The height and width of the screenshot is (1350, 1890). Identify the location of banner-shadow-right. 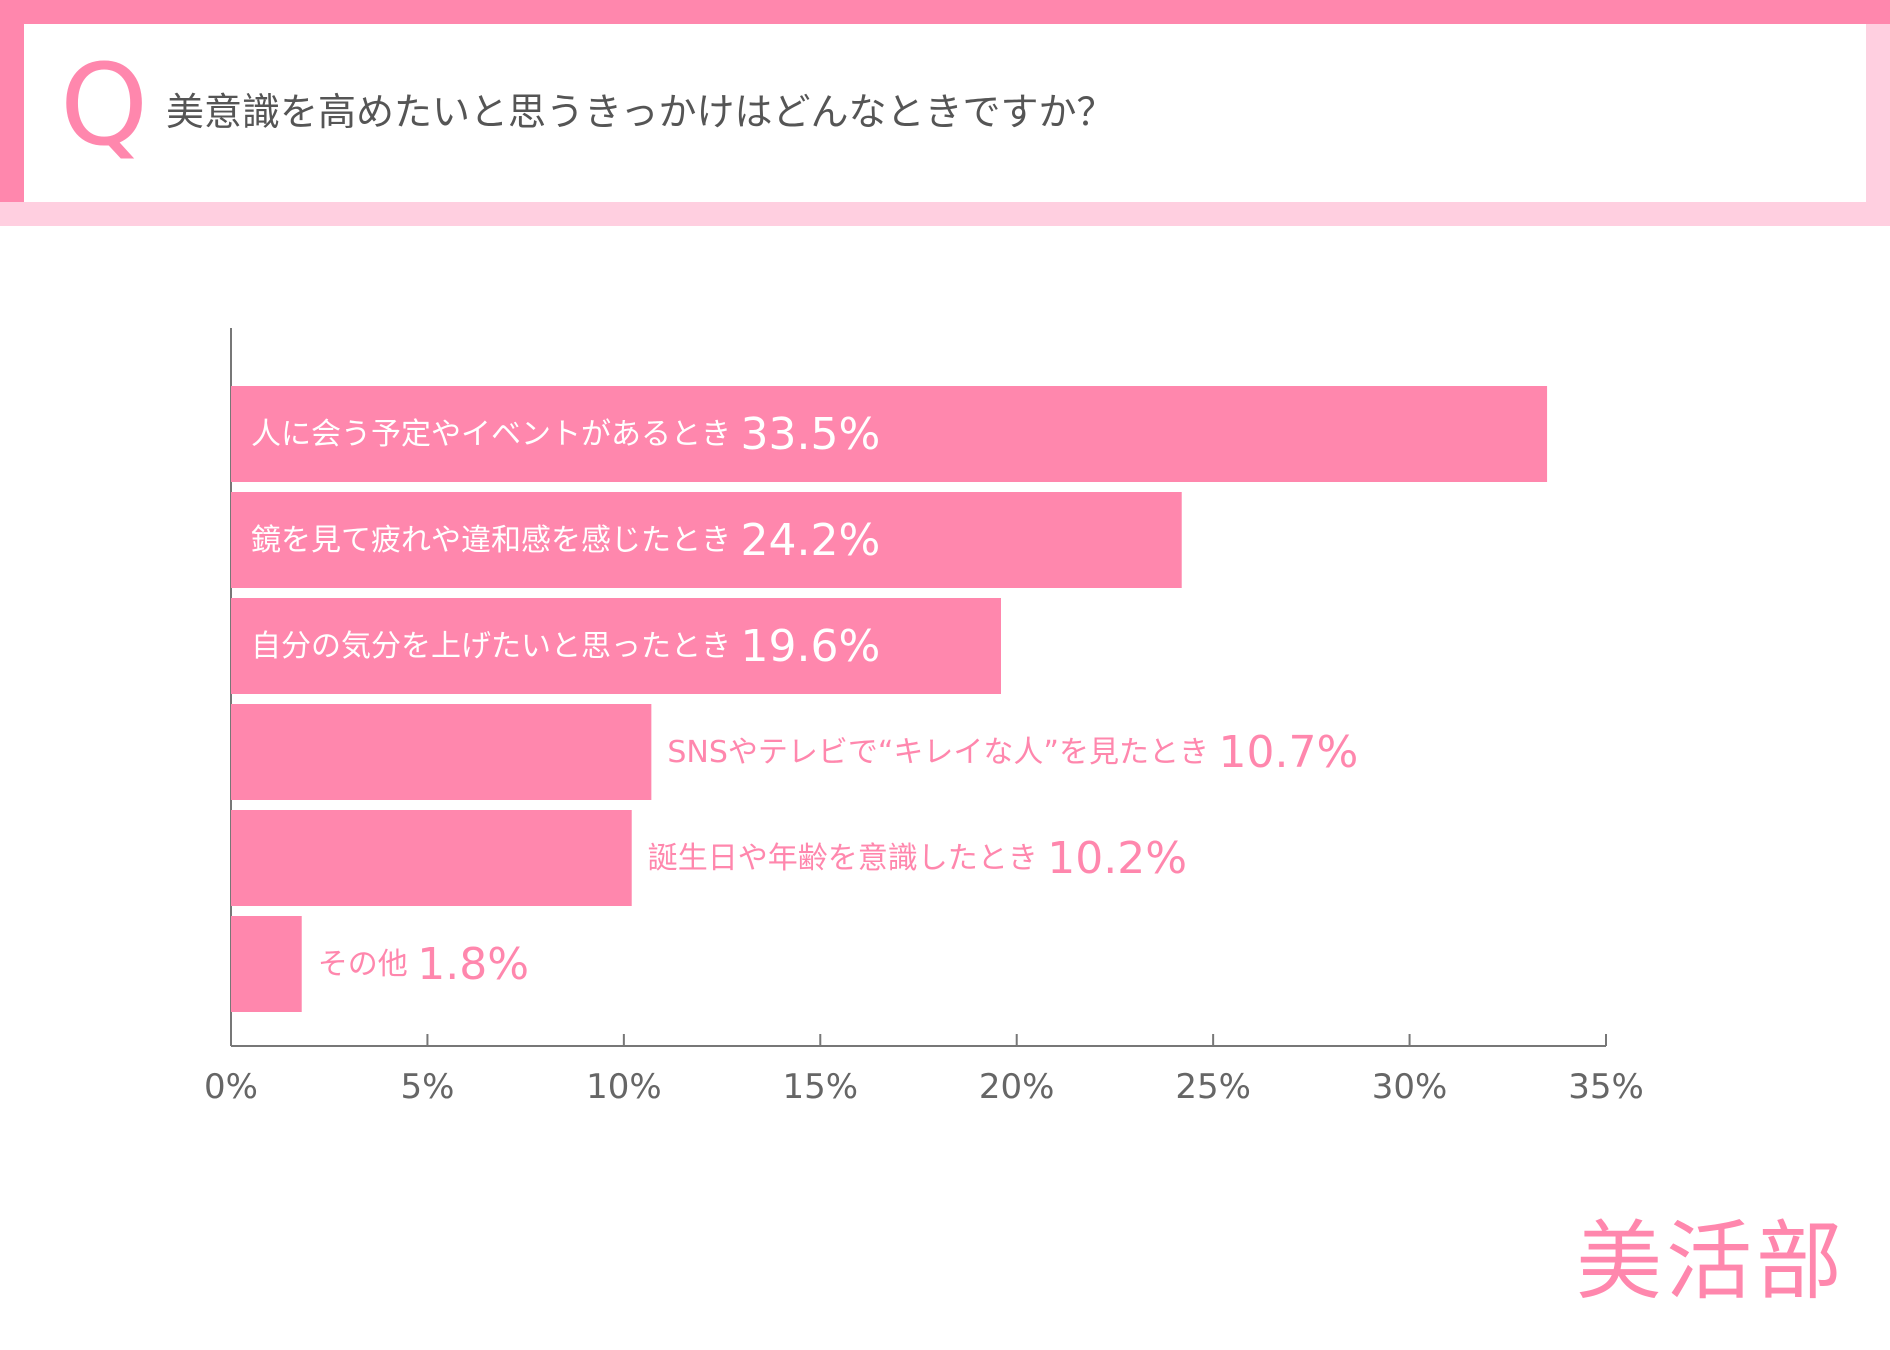
(1878, 125).